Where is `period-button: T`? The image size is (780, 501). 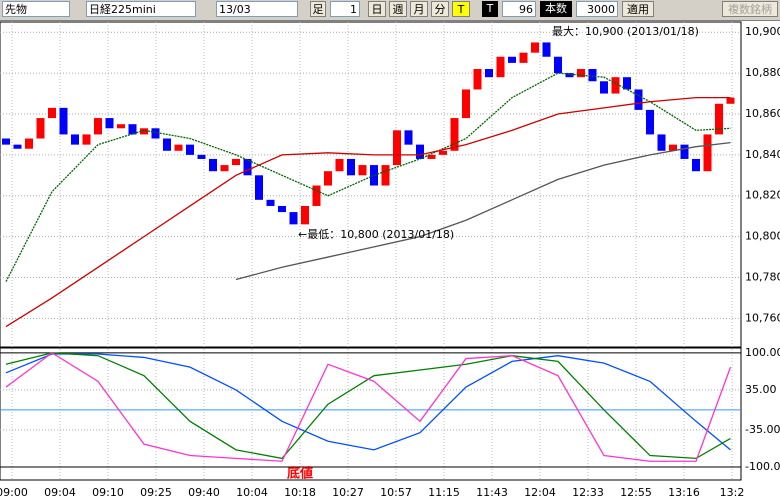
period-button: T is located at coordinates (461, 9).